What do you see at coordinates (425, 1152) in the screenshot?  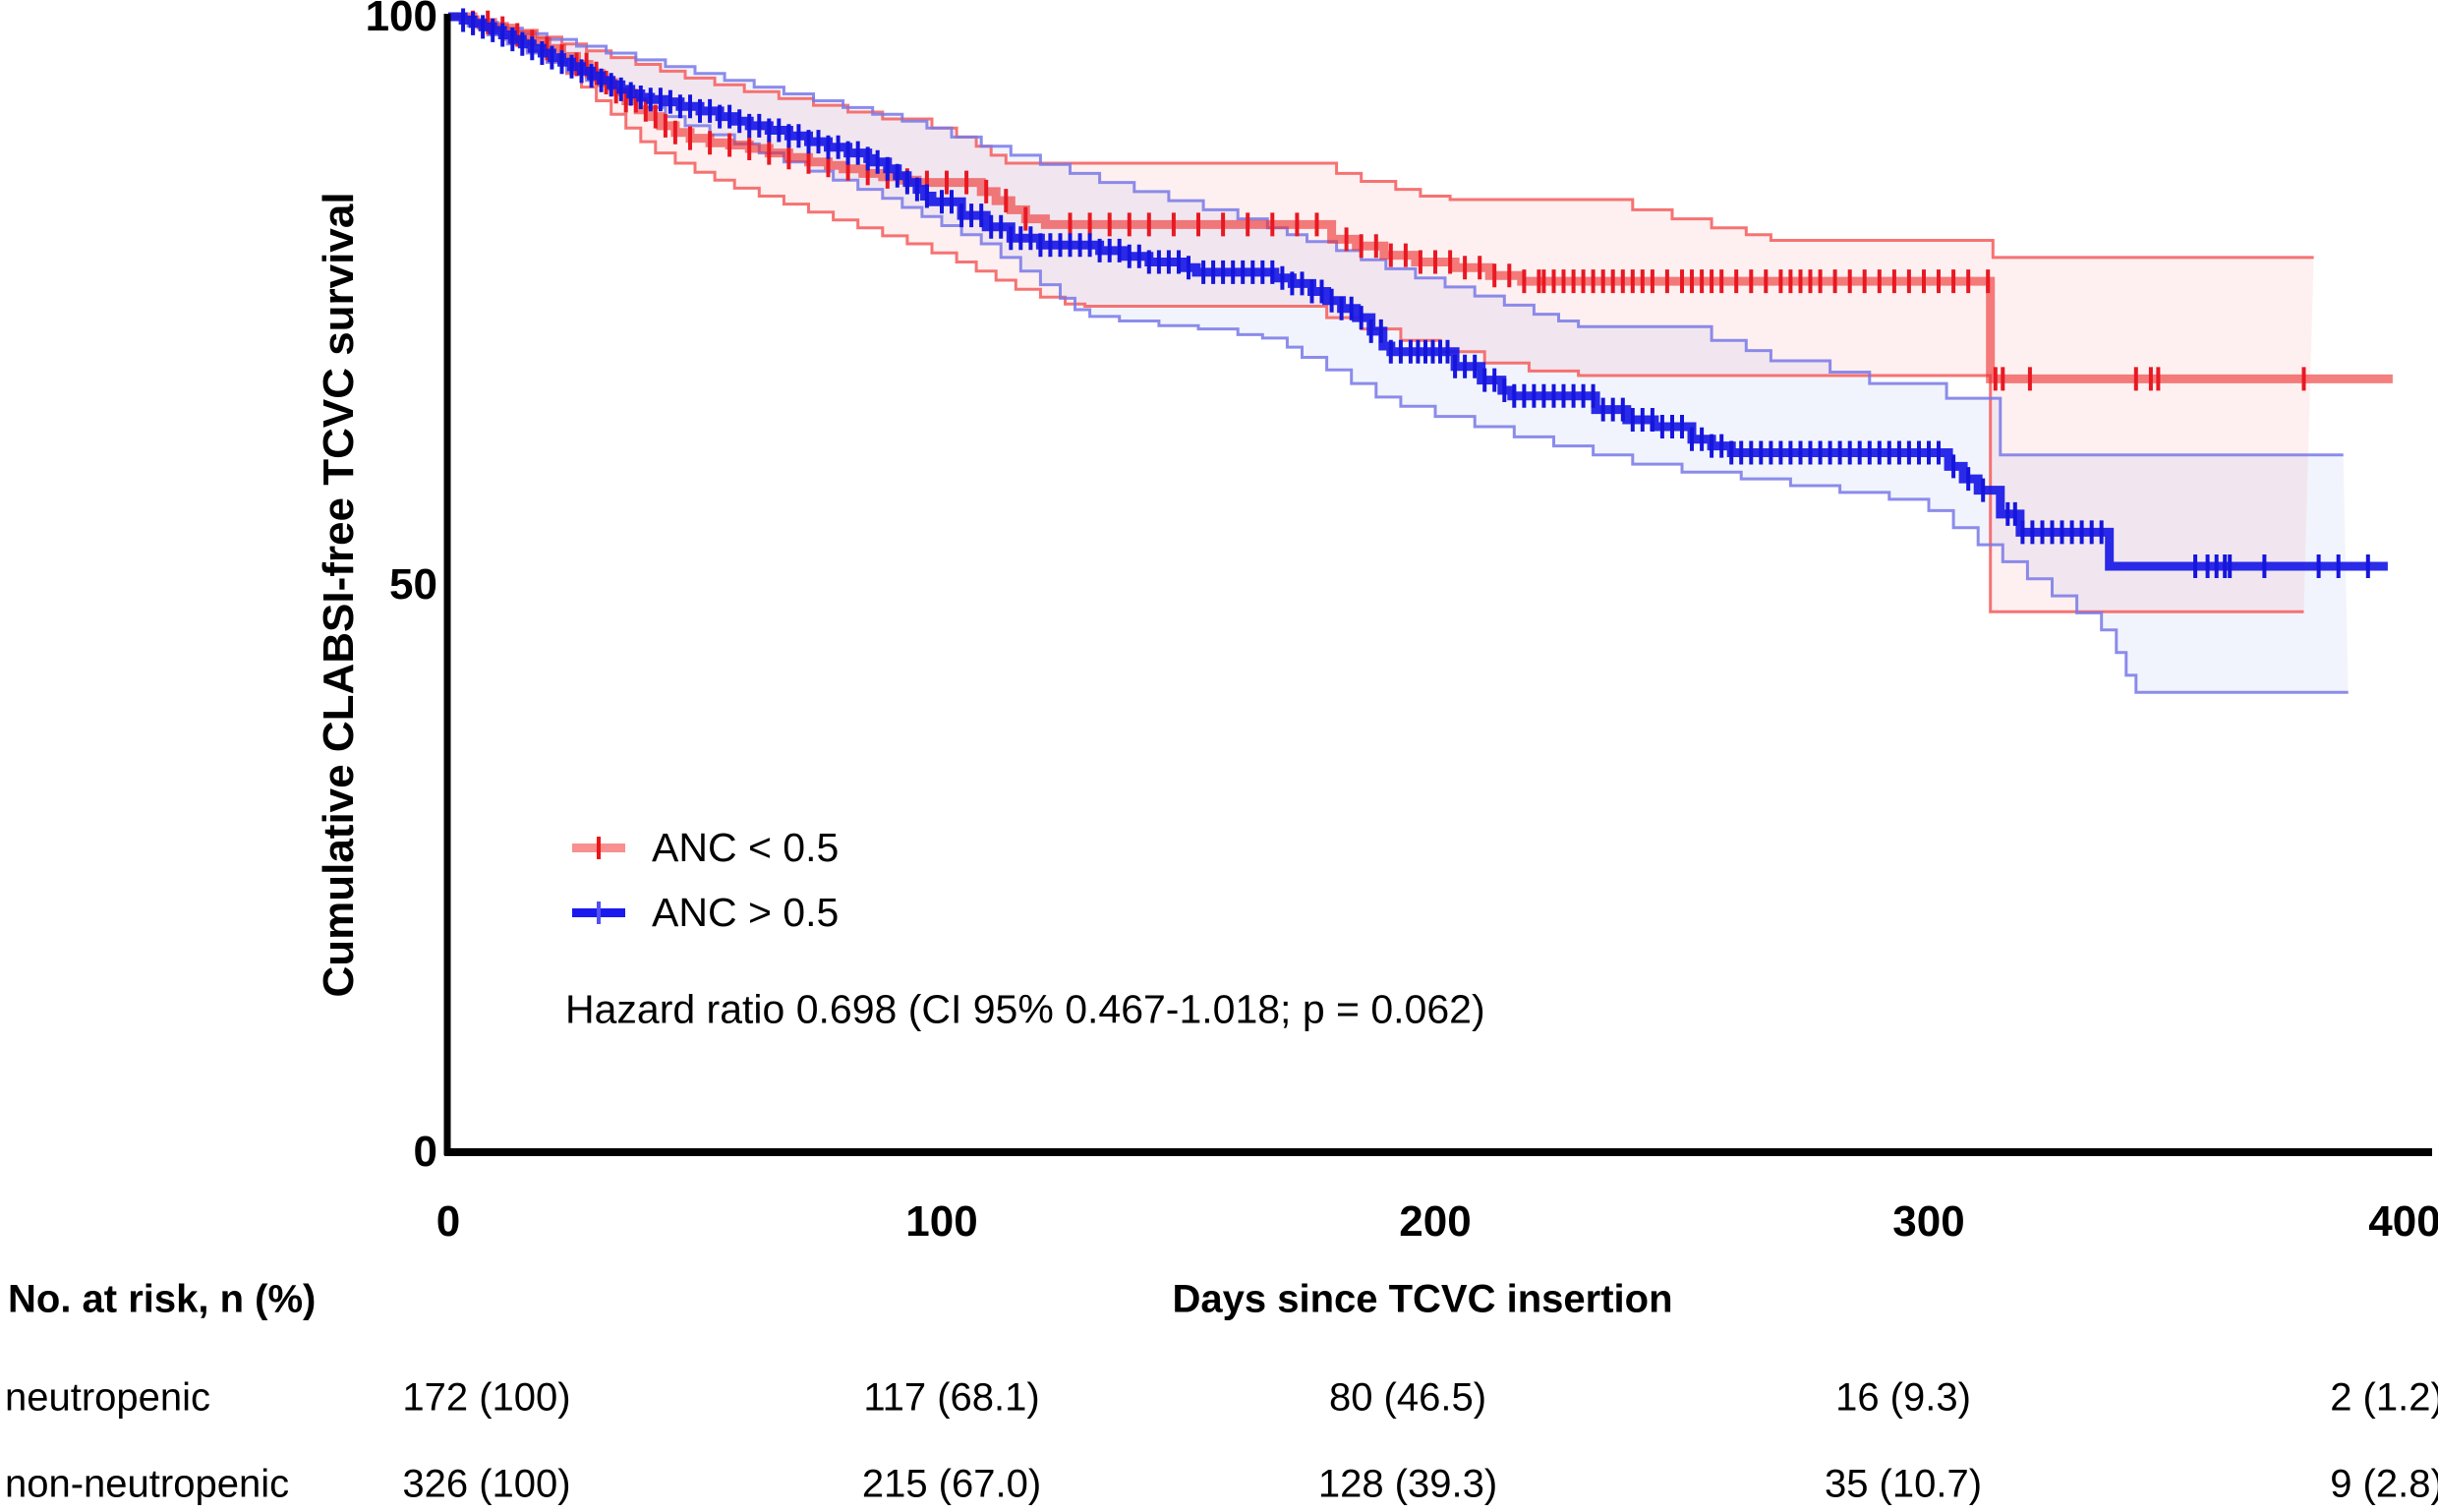 I see `y-tick-label-0: 0` at bounding box center [425, 1152].